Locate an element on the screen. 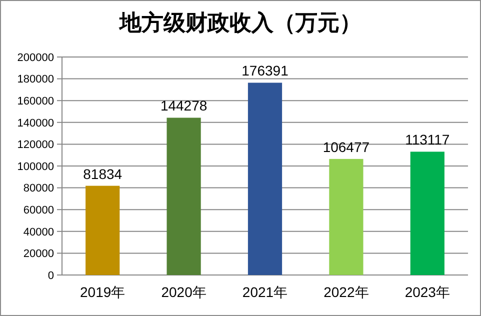 Image resolution: width=481 pixels, height=316 pixels. y-tick-label: 140000 is located at coordinates (35, 123).